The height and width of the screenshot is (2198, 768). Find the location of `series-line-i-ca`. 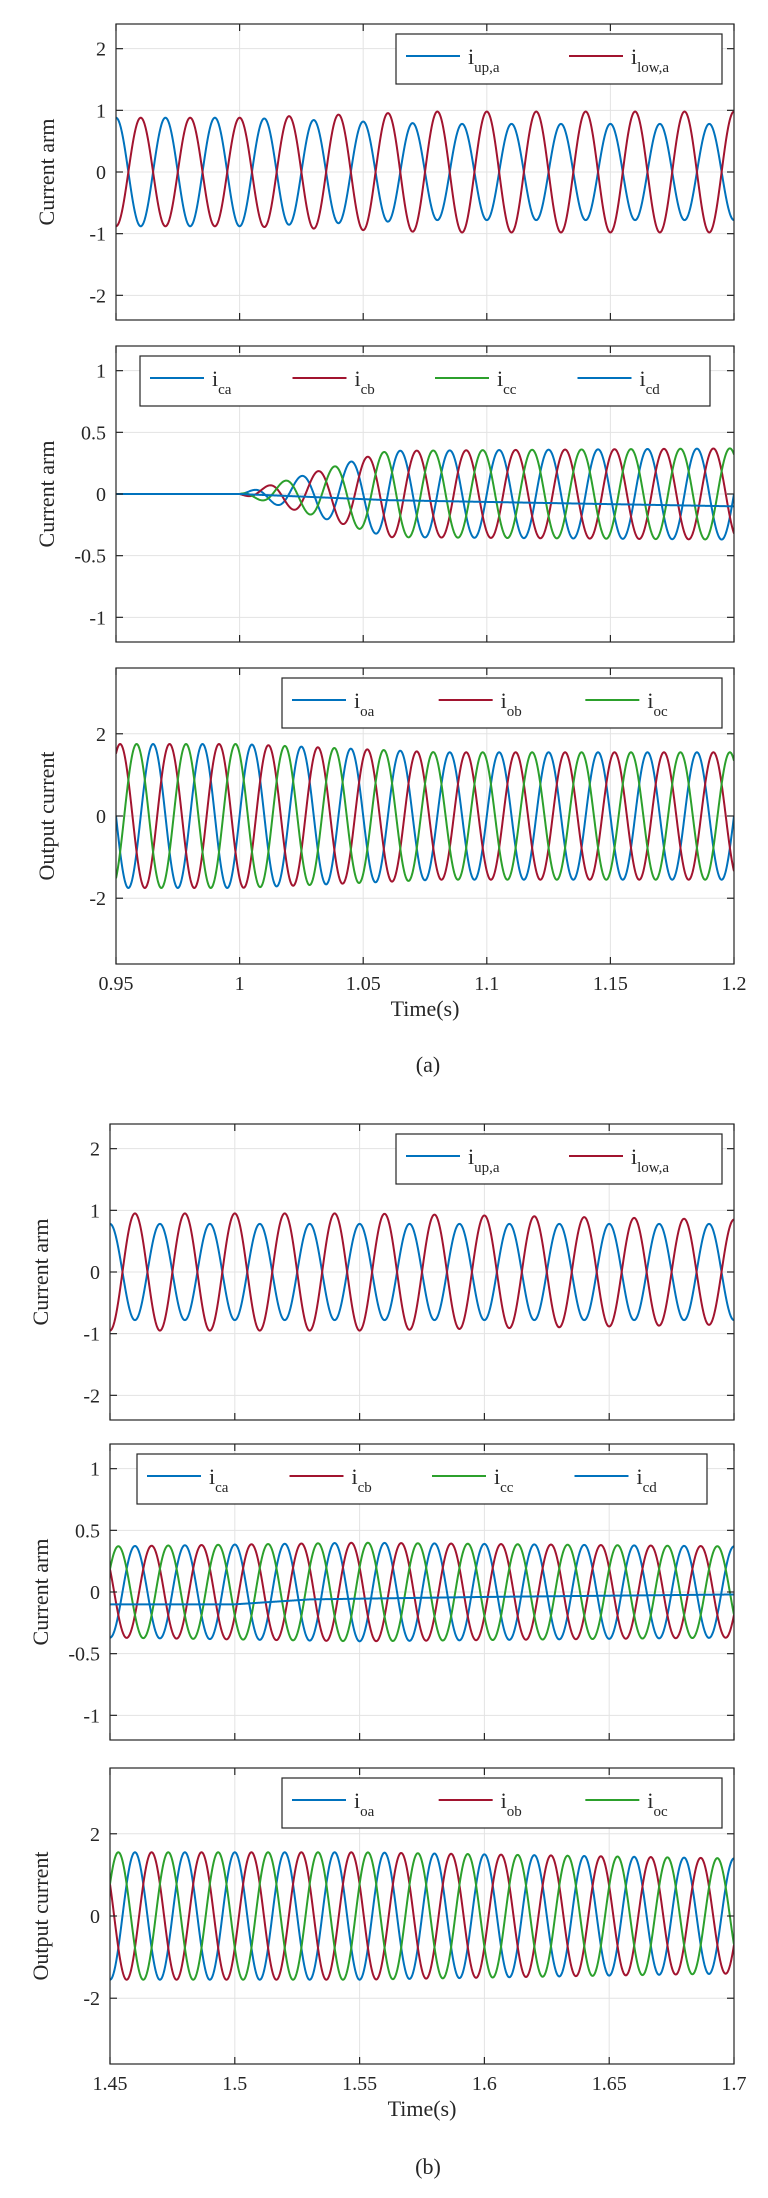

series-line-i-ca is located at coordinates (422, 1592).